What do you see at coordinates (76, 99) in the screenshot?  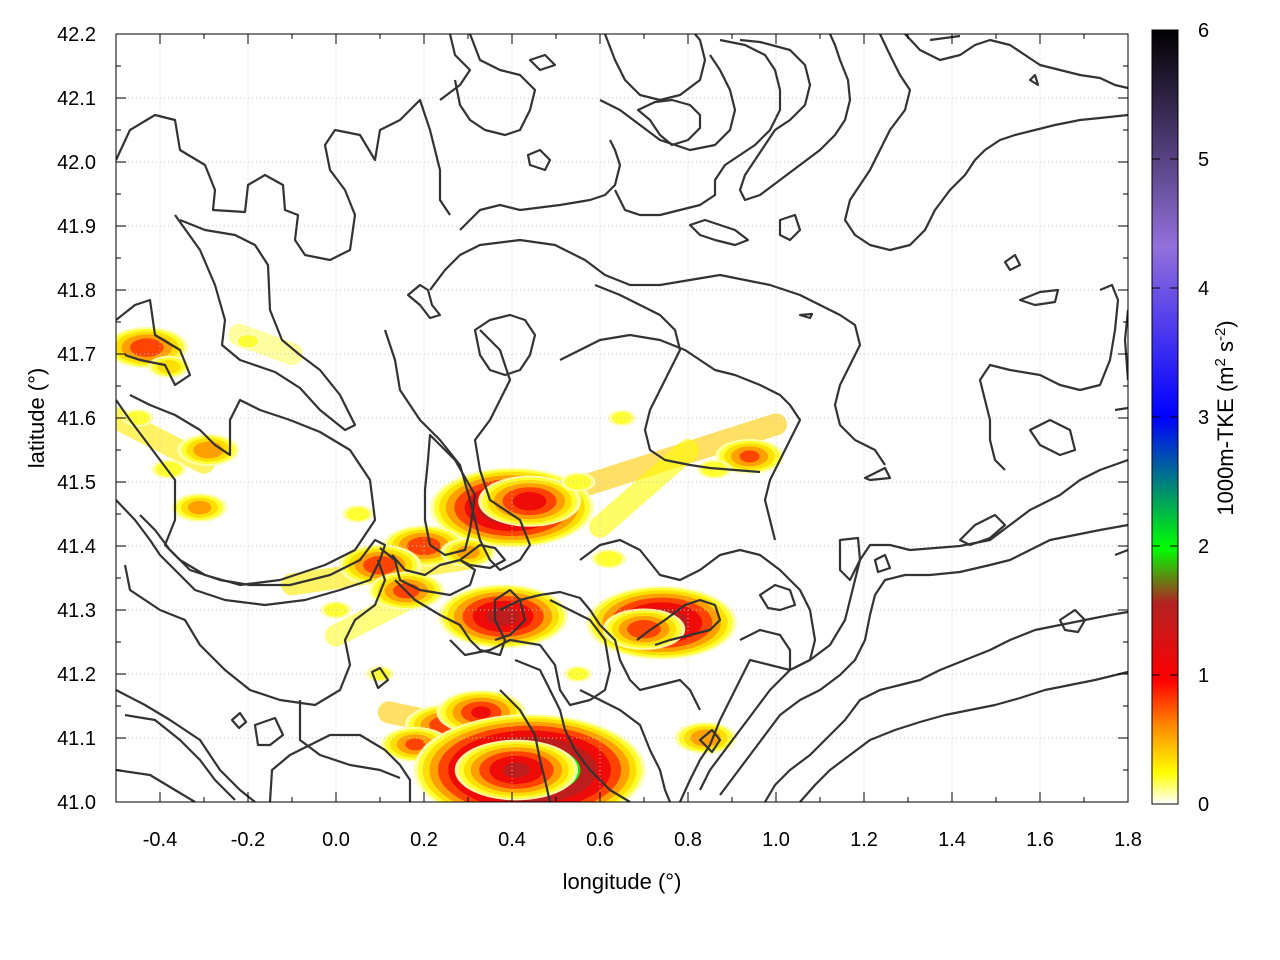 I see `y-tick-label: 42.1` at bounding box center [76, 99].